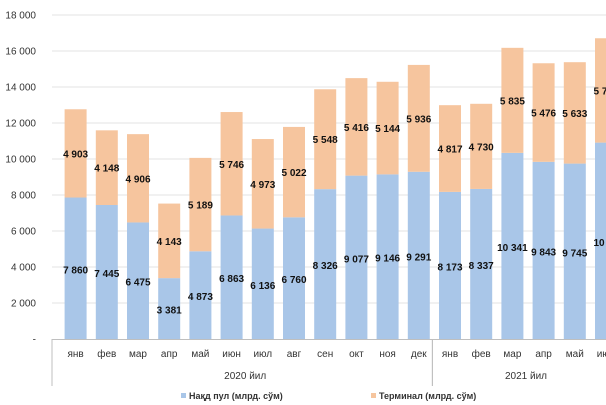 This screenshot has width=606, height=405. Describe the element at coordinates (599, 243) in the screenshot. I see `data-label-cash: 10 91` at that location.